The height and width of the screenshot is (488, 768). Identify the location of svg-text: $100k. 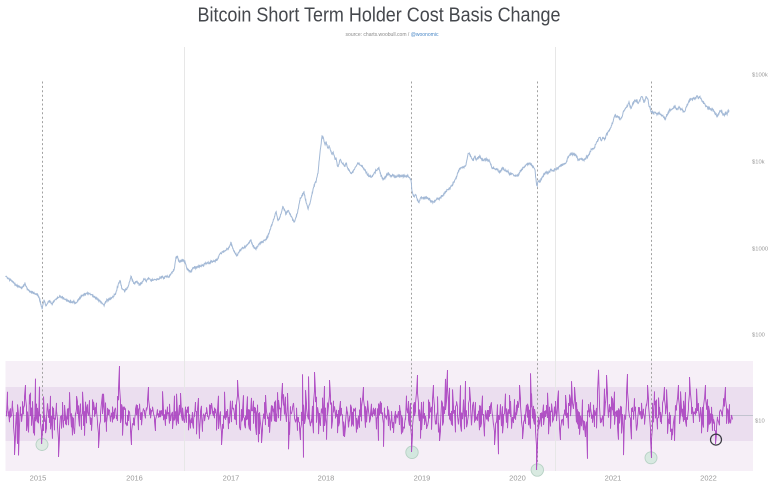
(760, 76).